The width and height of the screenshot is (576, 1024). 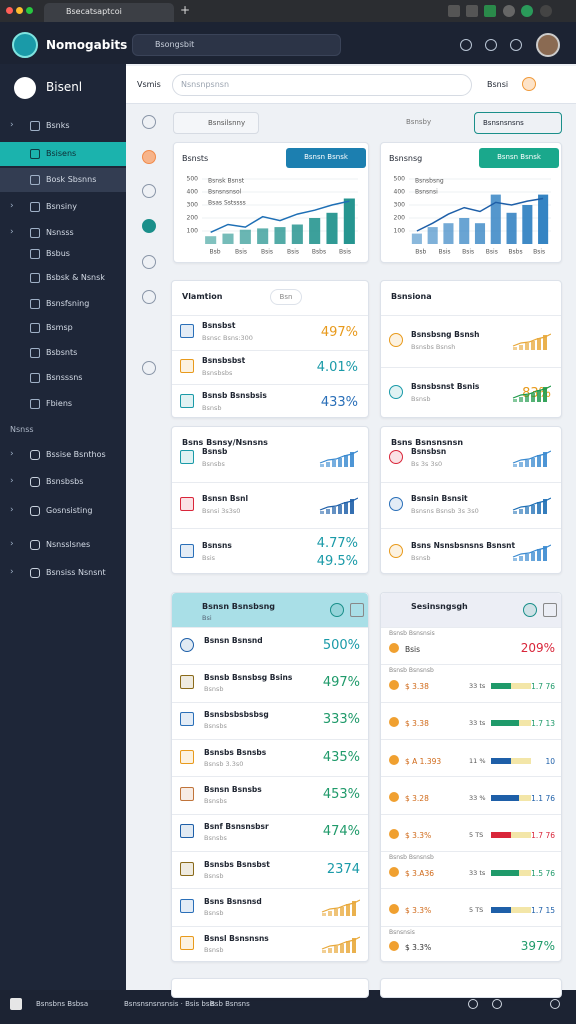 What do you see at coordinates (185, 10) in the screenshot?
I see `new-tab: +` at bounding box center [185, 10].